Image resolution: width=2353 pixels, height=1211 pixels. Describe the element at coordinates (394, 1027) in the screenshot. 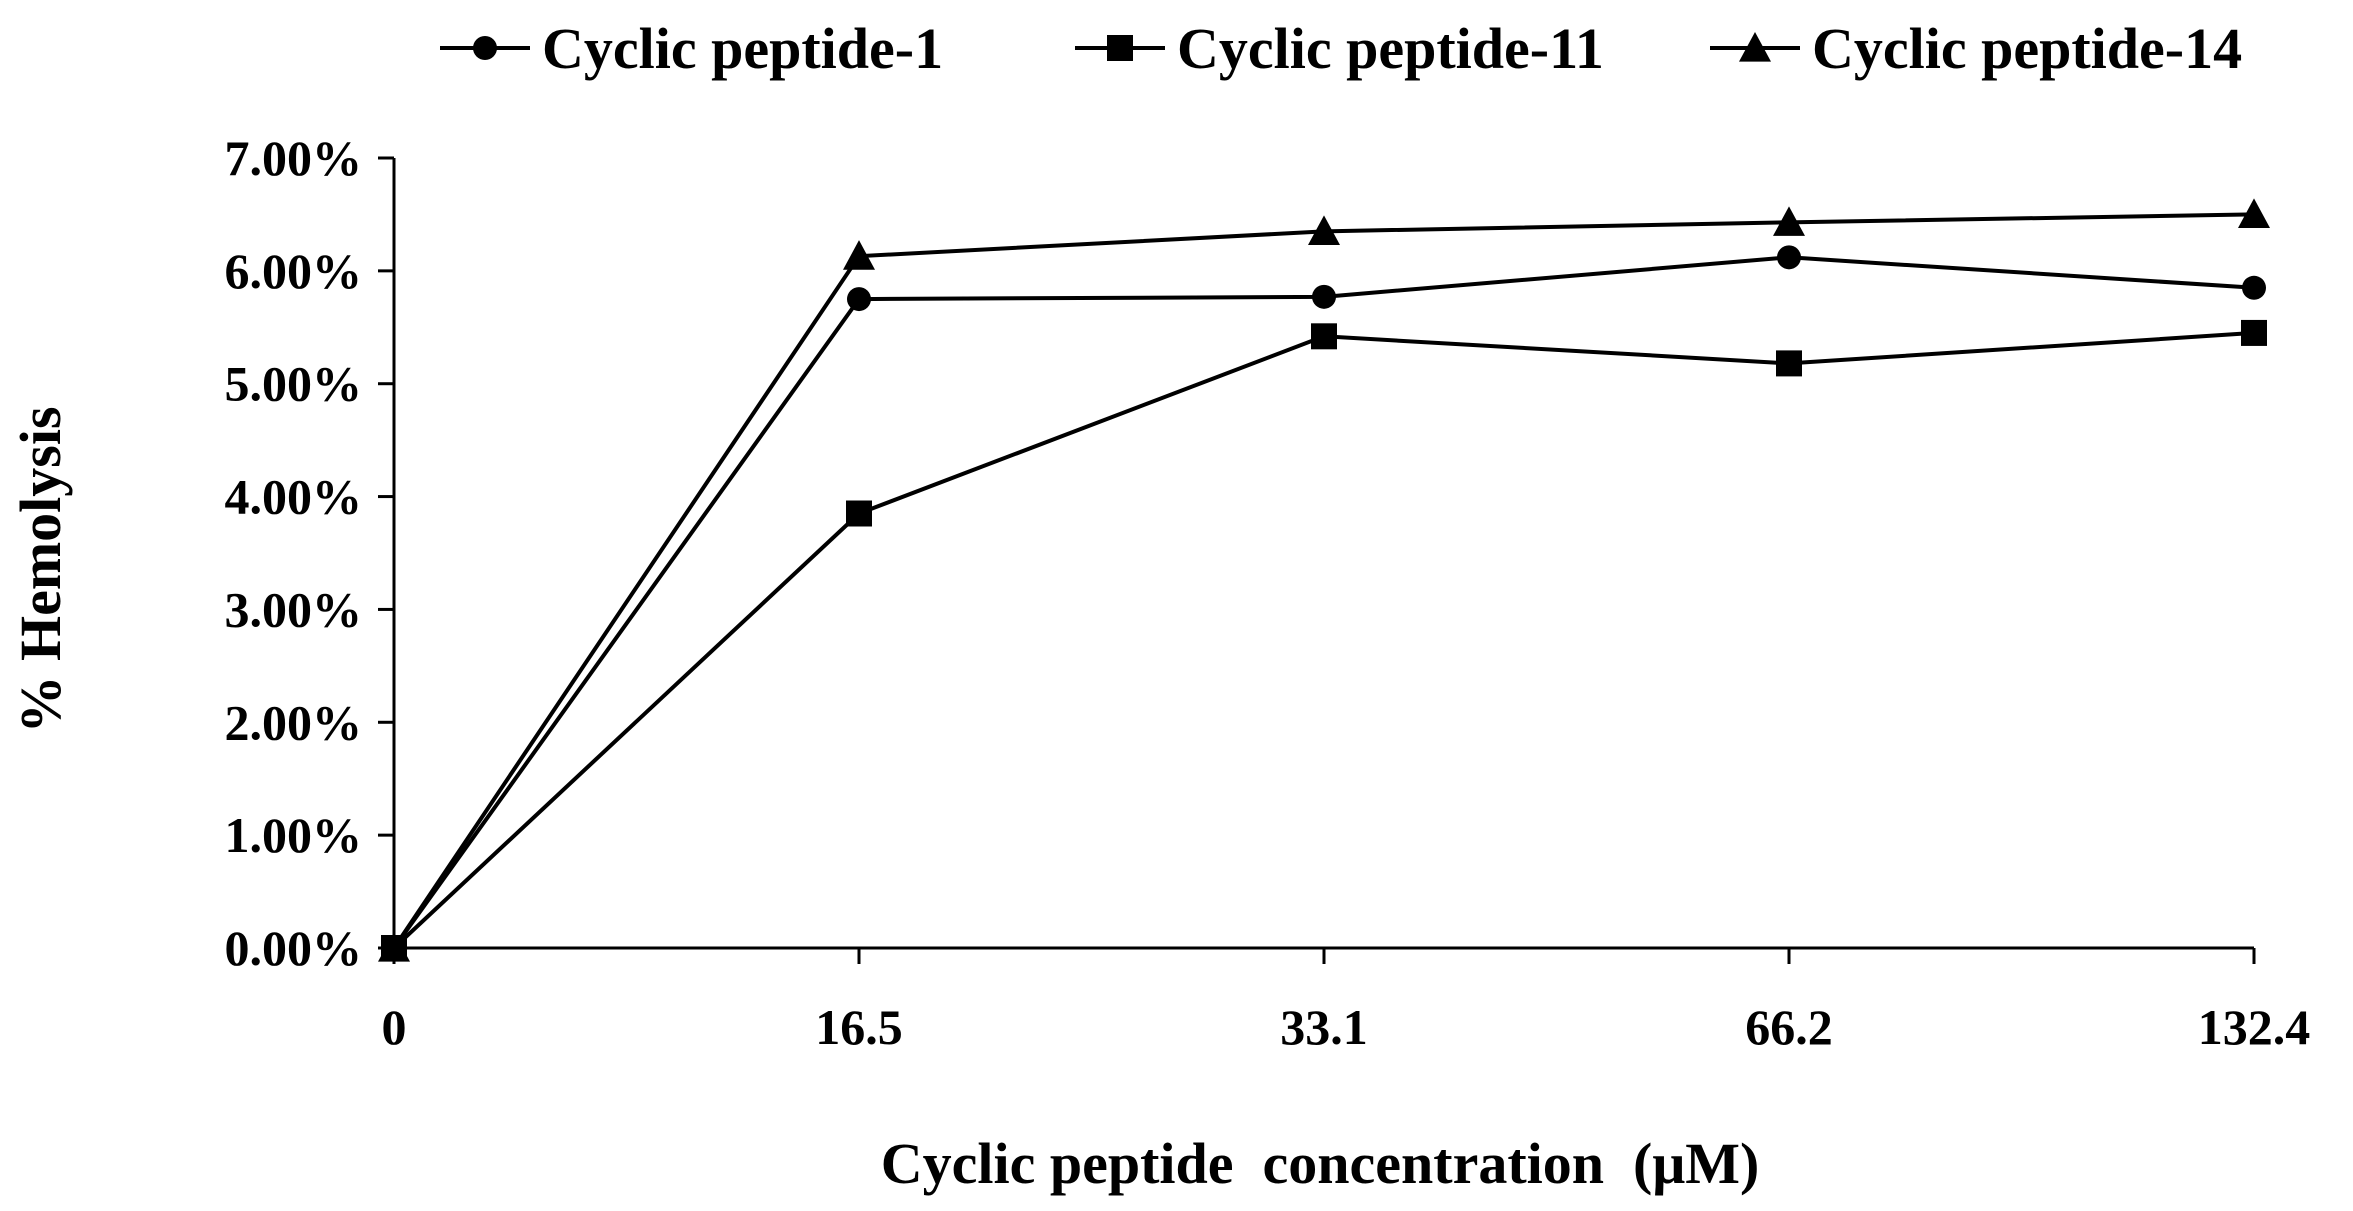

I see `x-tick-label: 0` at that location.